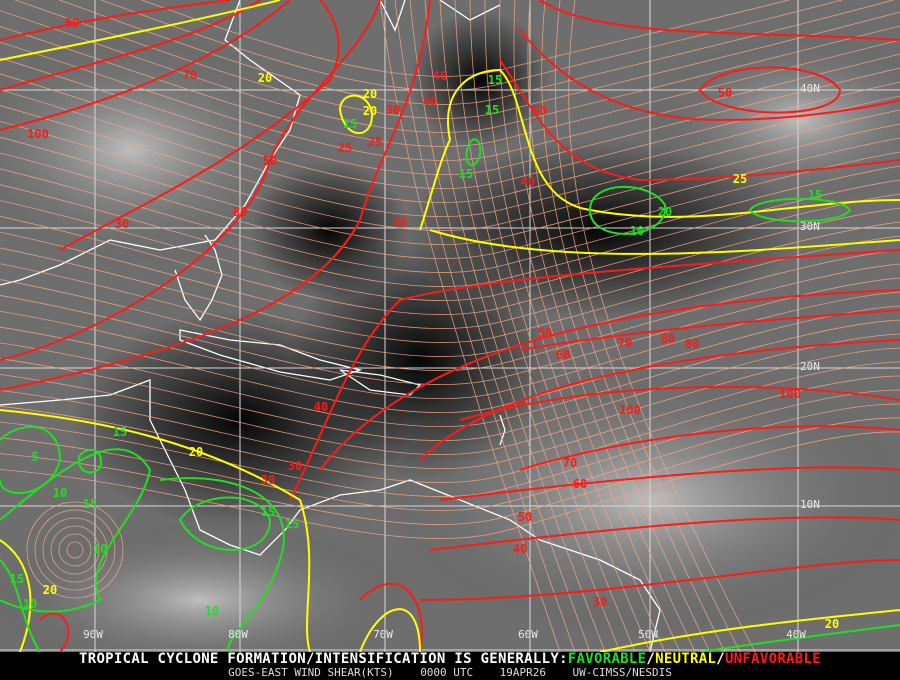 This screenshot has width=900, height=680. I want to click on lat-label: 10N, so click(810, 504).